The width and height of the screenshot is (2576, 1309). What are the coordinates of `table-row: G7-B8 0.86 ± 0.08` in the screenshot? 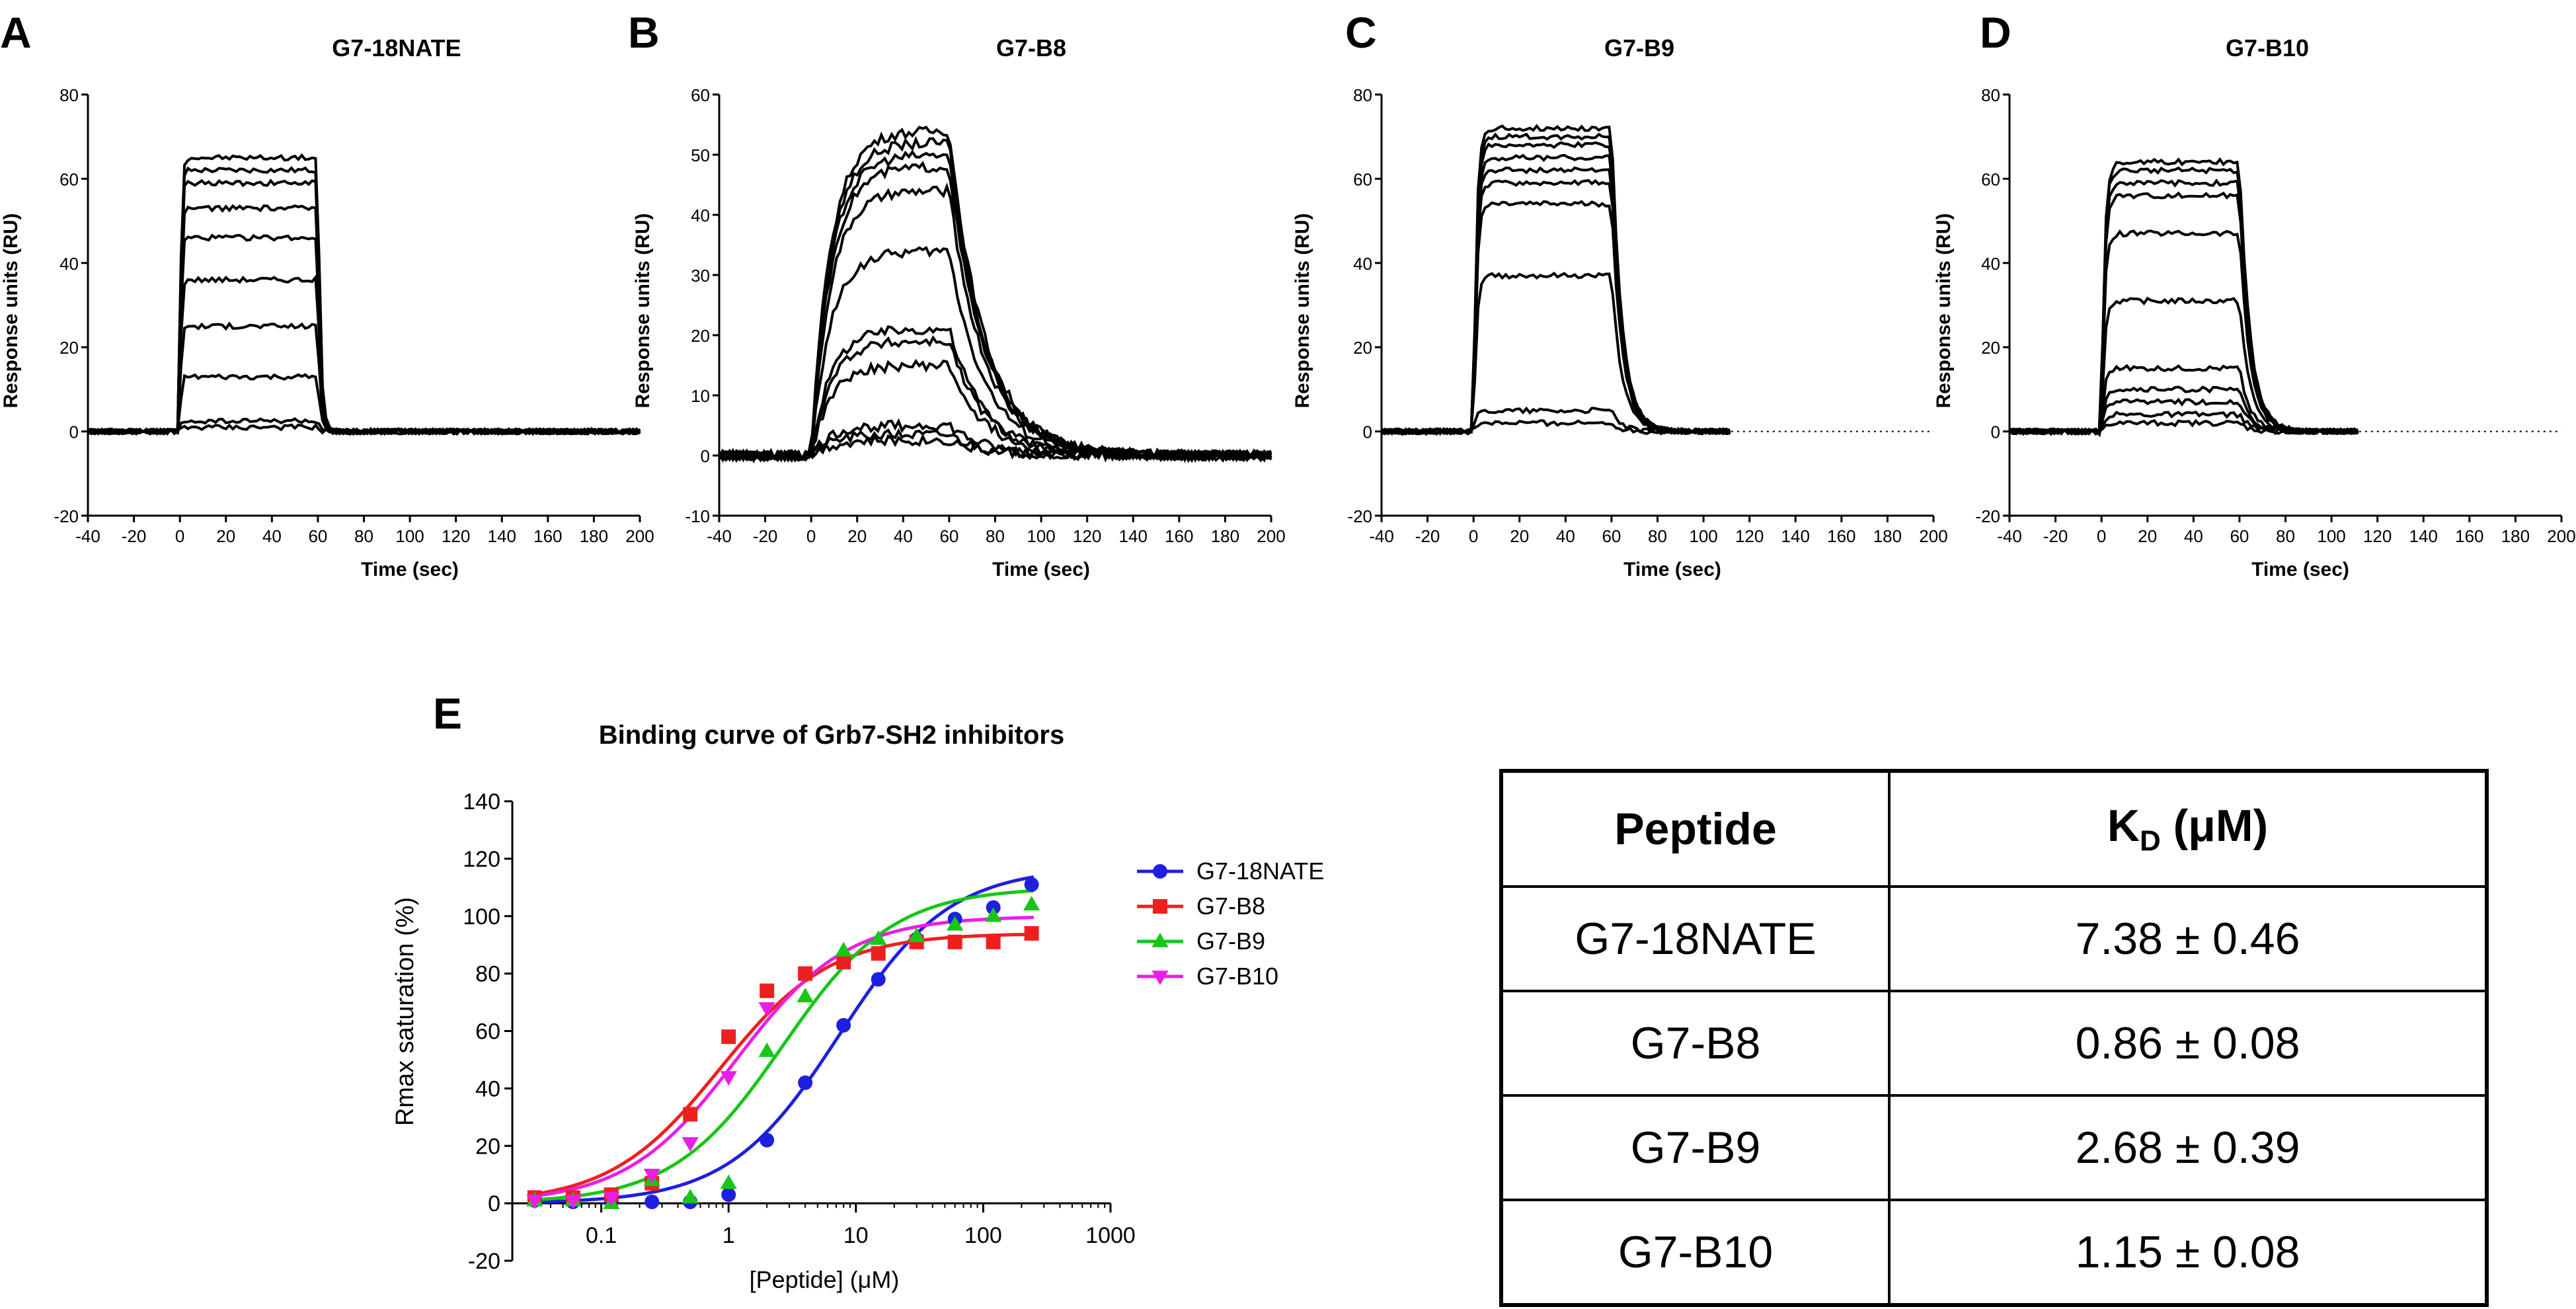 It's located at (1994, 1043).